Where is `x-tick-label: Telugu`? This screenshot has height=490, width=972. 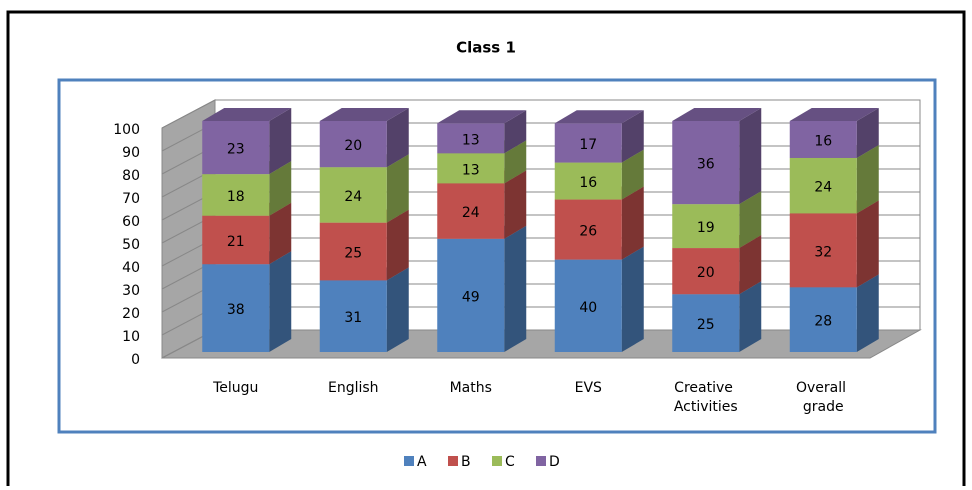
x-tick-label: Telugu is located at coordinates (235, 388).